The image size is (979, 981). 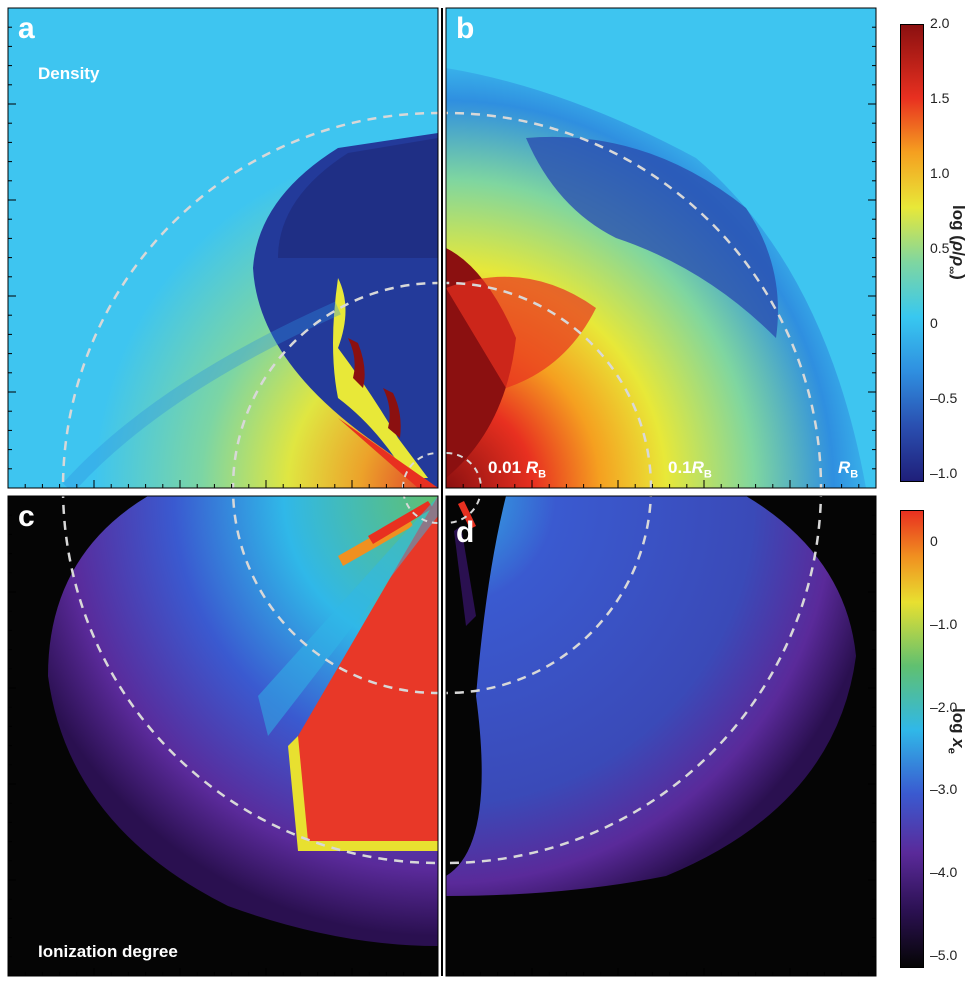 What do you see at coordinates (707, 474) in the screenshot?
I see `radius-label-01-sub: B` at bounding box center [707, 474].